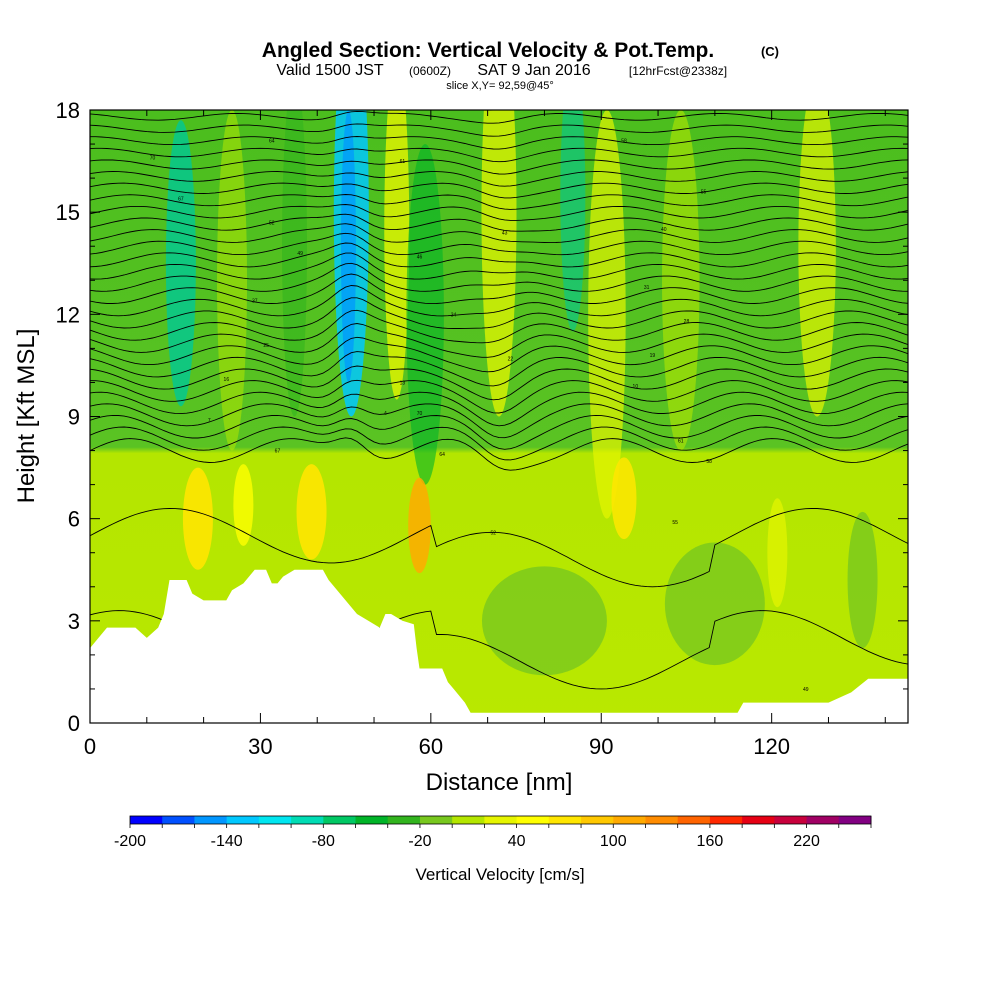 This screenshot has width=1000, height=1000. Describe the element at coordinates (74, 519) in the screenshot. I see `y-tick-label: 6` at that location.